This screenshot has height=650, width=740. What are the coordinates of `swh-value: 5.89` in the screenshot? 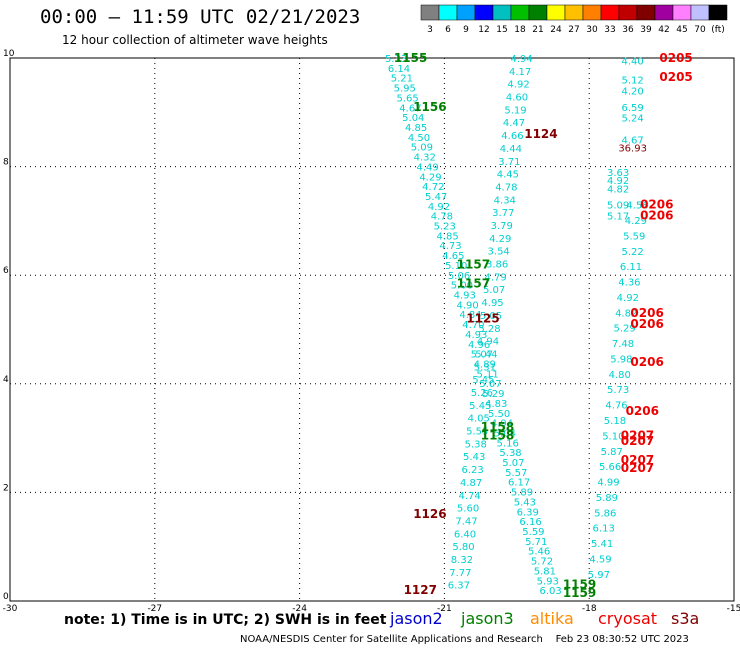 It's located at (522, 493).